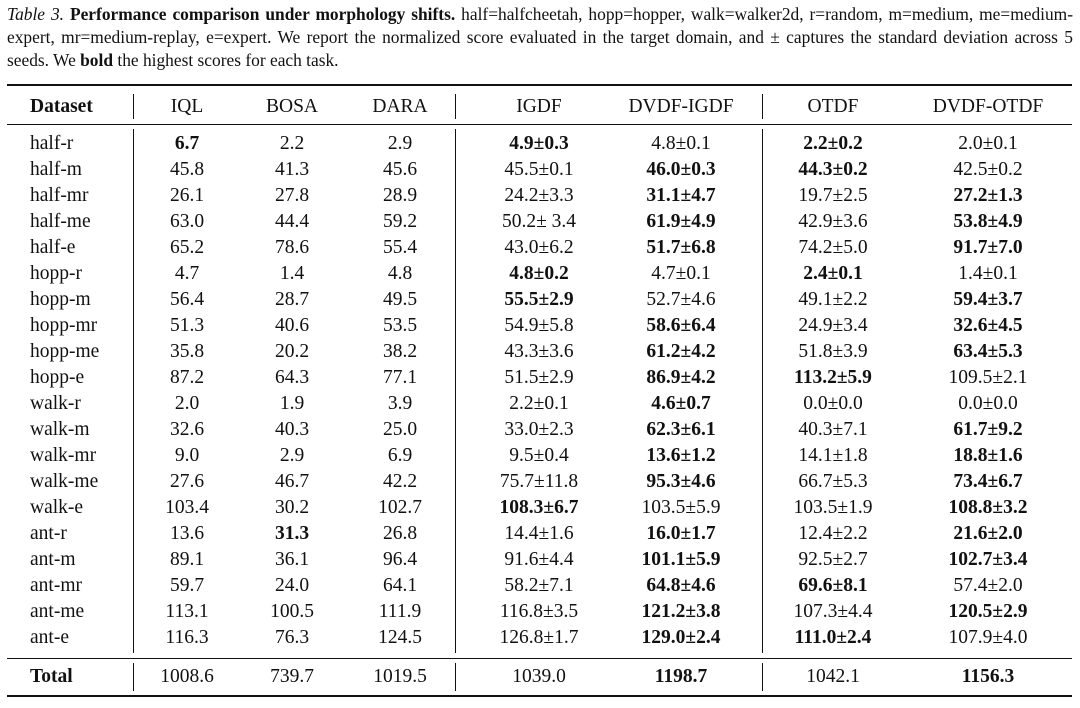 The height and width of the screenshot is (708, 1080). What do you see at coordinates (988, 169) in the screenshot?
I see `table-cell: 42.5±0.2` at bounding box center [988, 169].